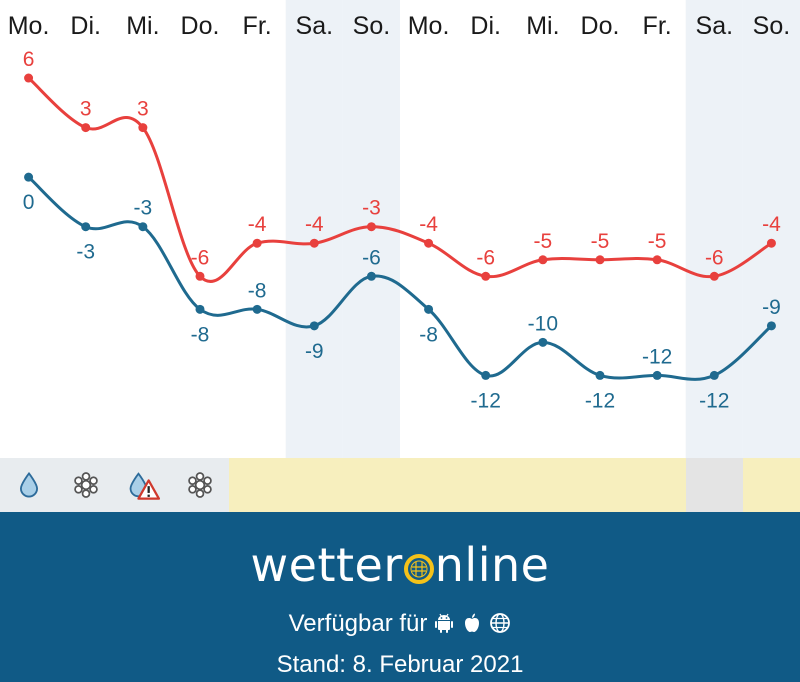 The image size is (800, 682). I want to click on data-timestamp: Stand: 8. Februar 2021, so click(400, 664).